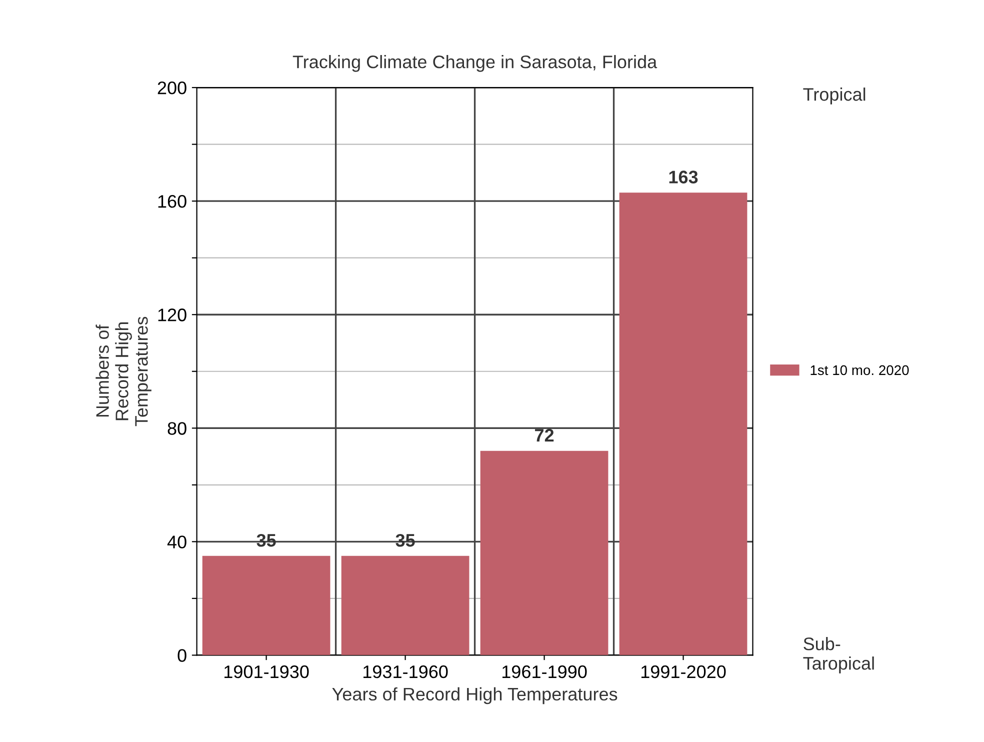 The width and height of the screenshot is (984, 742). Describe the element at coordinates (172, 315) in the screenshot. I see `y-tick-label: 120` at that location.